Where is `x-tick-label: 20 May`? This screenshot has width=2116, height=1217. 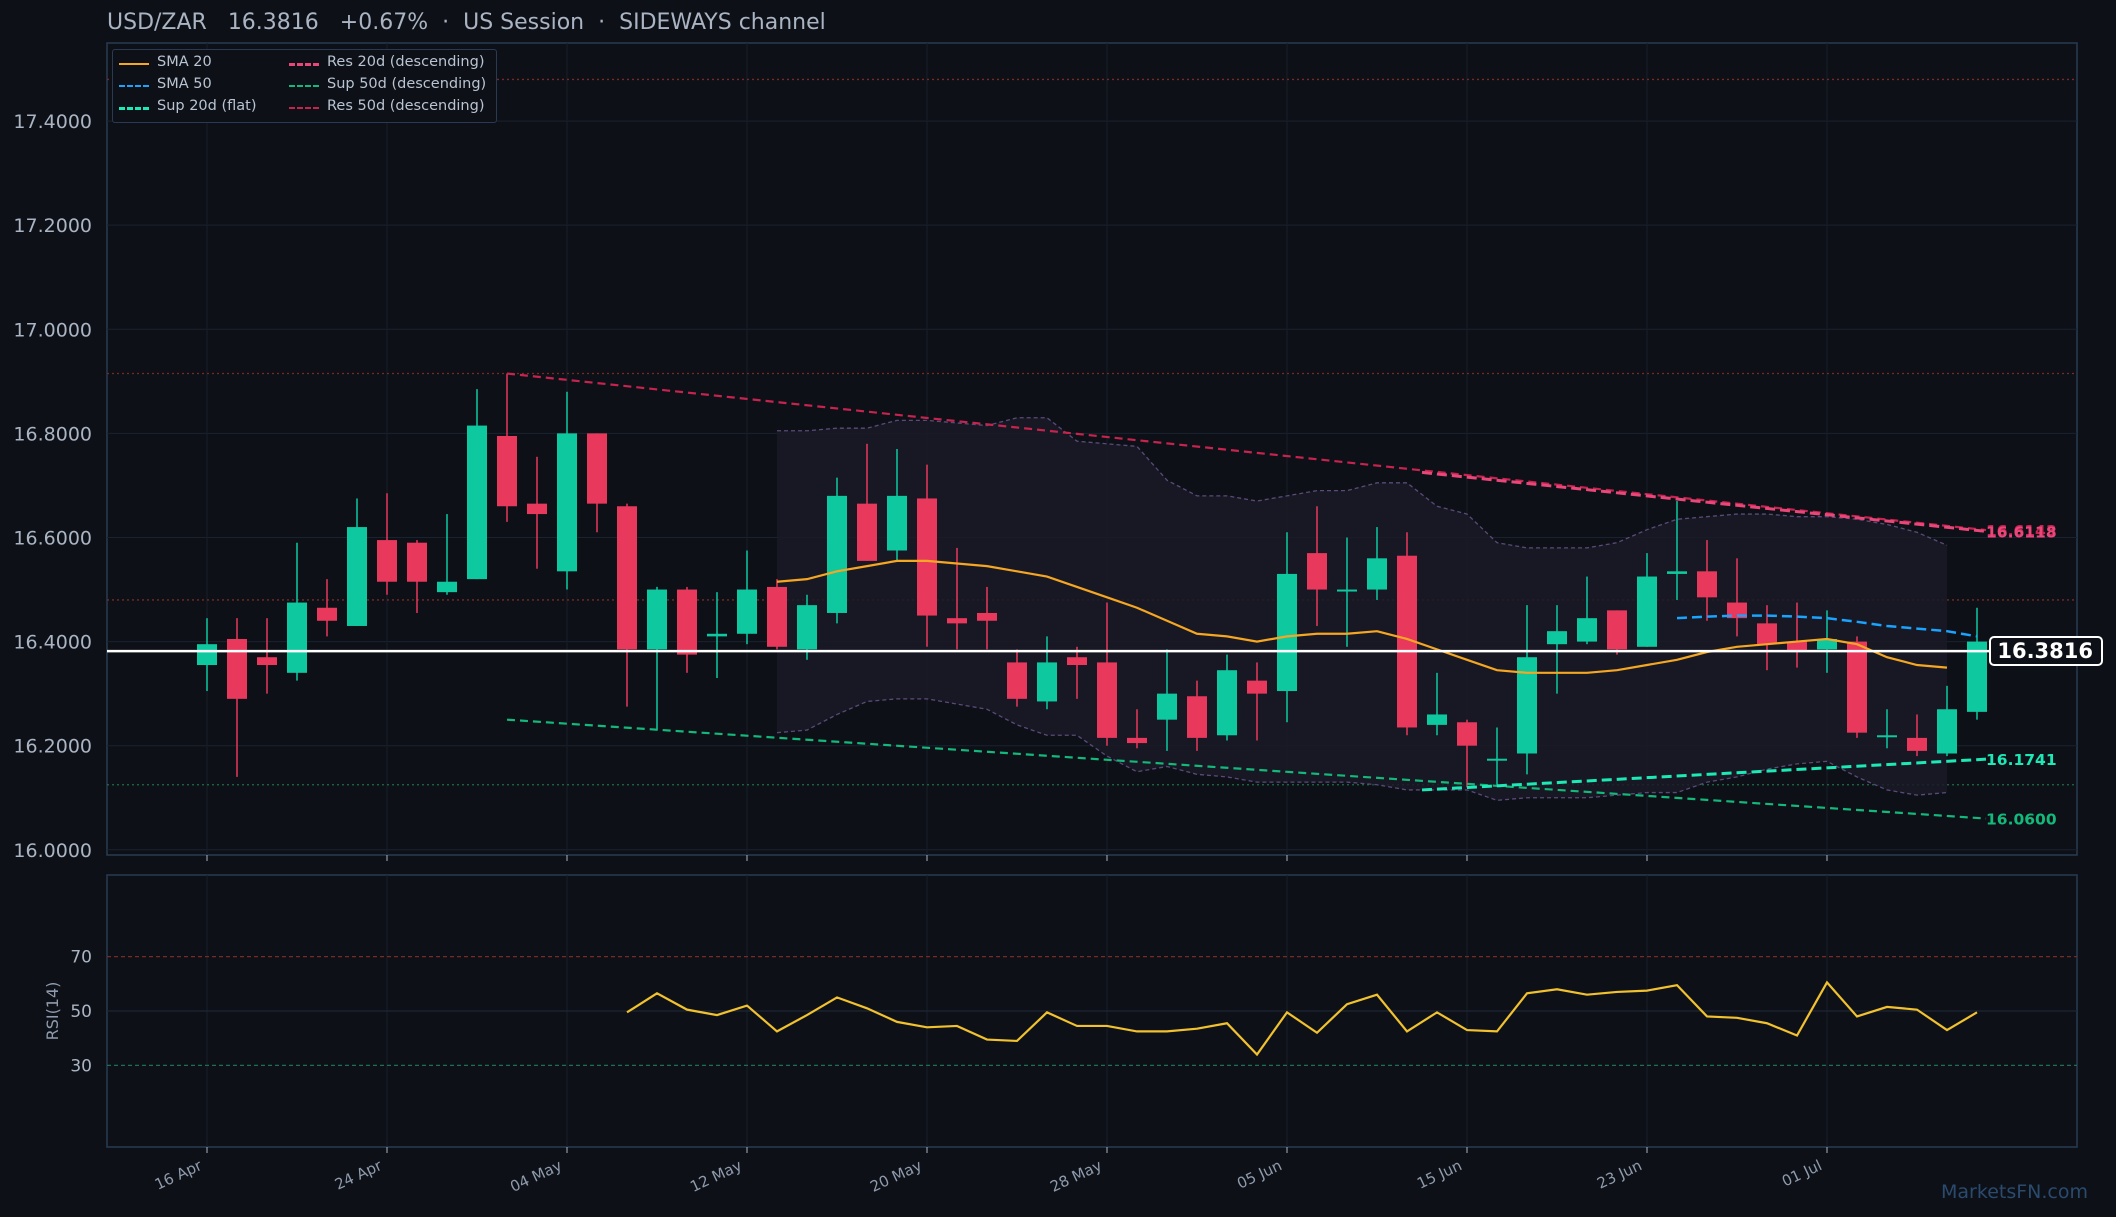
x-tick-label: 20 May is located at coordinates (895, 1176).